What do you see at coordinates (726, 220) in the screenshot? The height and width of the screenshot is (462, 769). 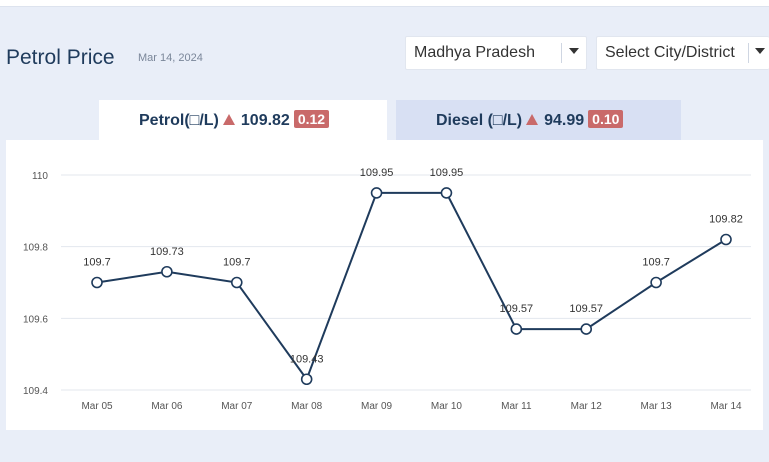 I see `data-label: 109.82` at bounding box center [726, 220].